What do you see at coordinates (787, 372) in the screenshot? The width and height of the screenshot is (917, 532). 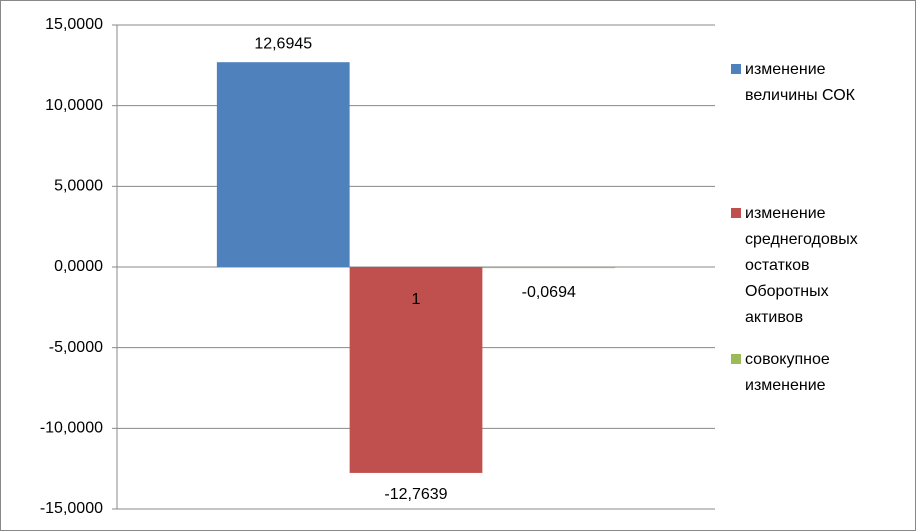 I see `legend-label: совокупное изменение` at bounding box center [787, 372].